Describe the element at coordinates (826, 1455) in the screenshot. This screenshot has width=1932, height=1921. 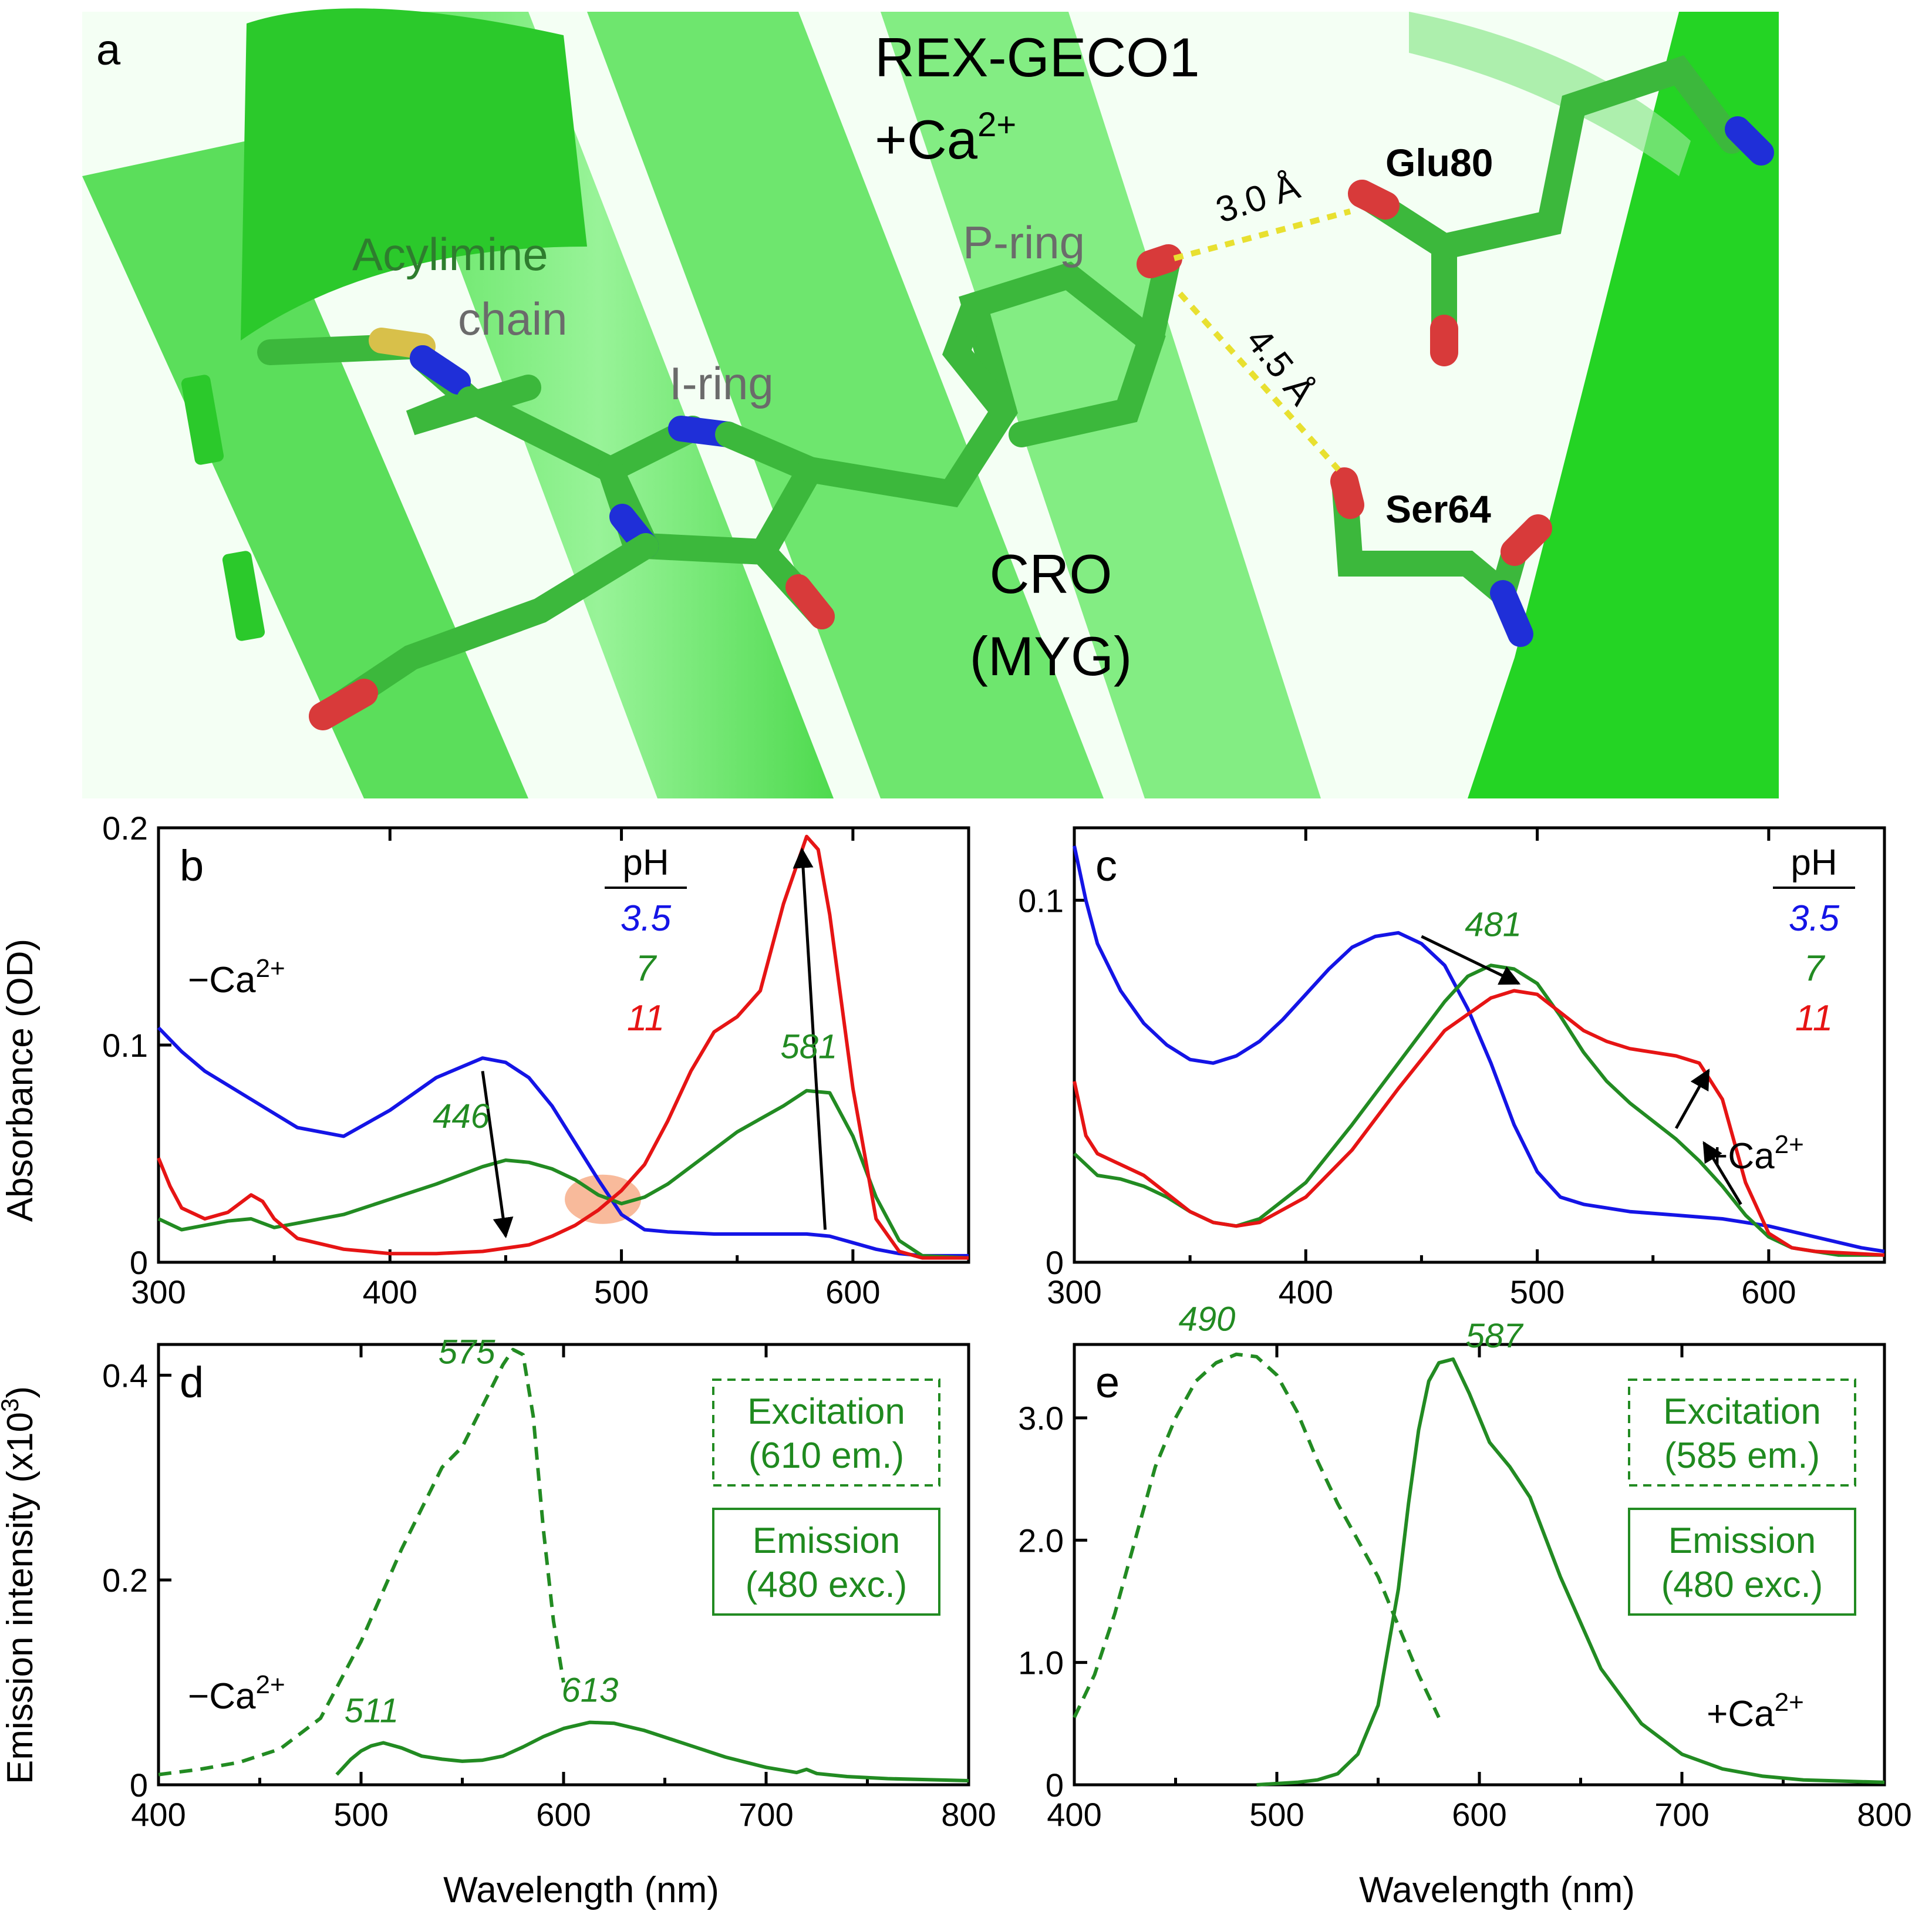
I see `legend-box-text: (610 em.)` at that location.